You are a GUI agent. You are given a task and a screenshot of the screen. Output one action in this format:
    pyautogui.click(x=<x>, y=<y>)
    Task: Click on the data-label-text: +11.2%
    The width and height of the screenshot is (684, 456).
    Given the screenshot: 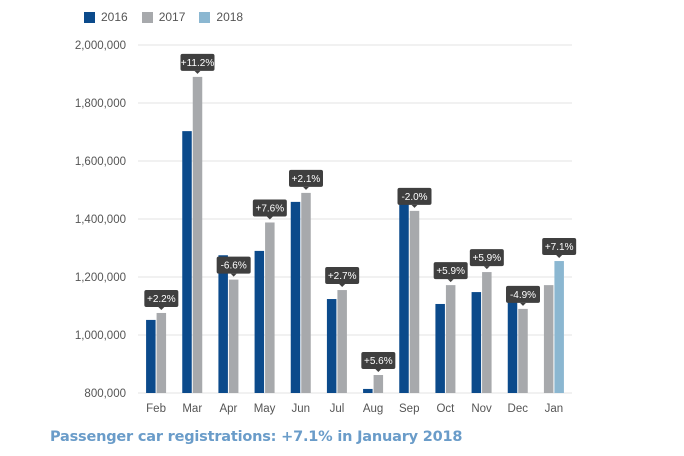 What is the action you would take?
    pyautogui.click(x=198, y=63)
    